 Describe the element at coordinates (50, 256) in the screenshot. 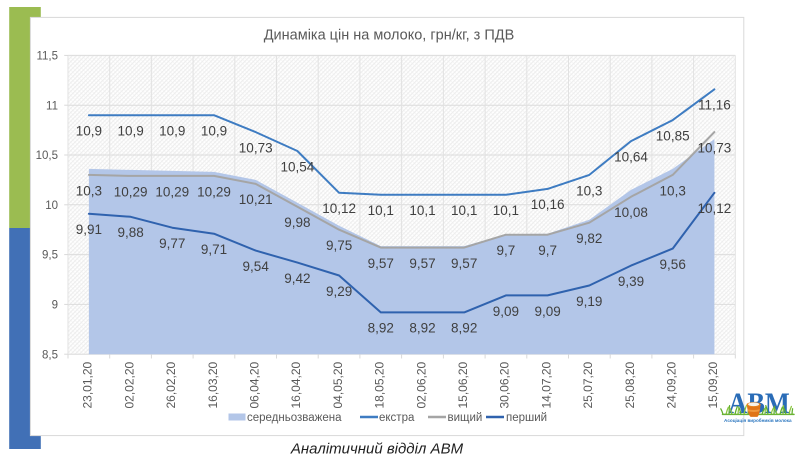

I see `svg-text: 9,5` at that location.